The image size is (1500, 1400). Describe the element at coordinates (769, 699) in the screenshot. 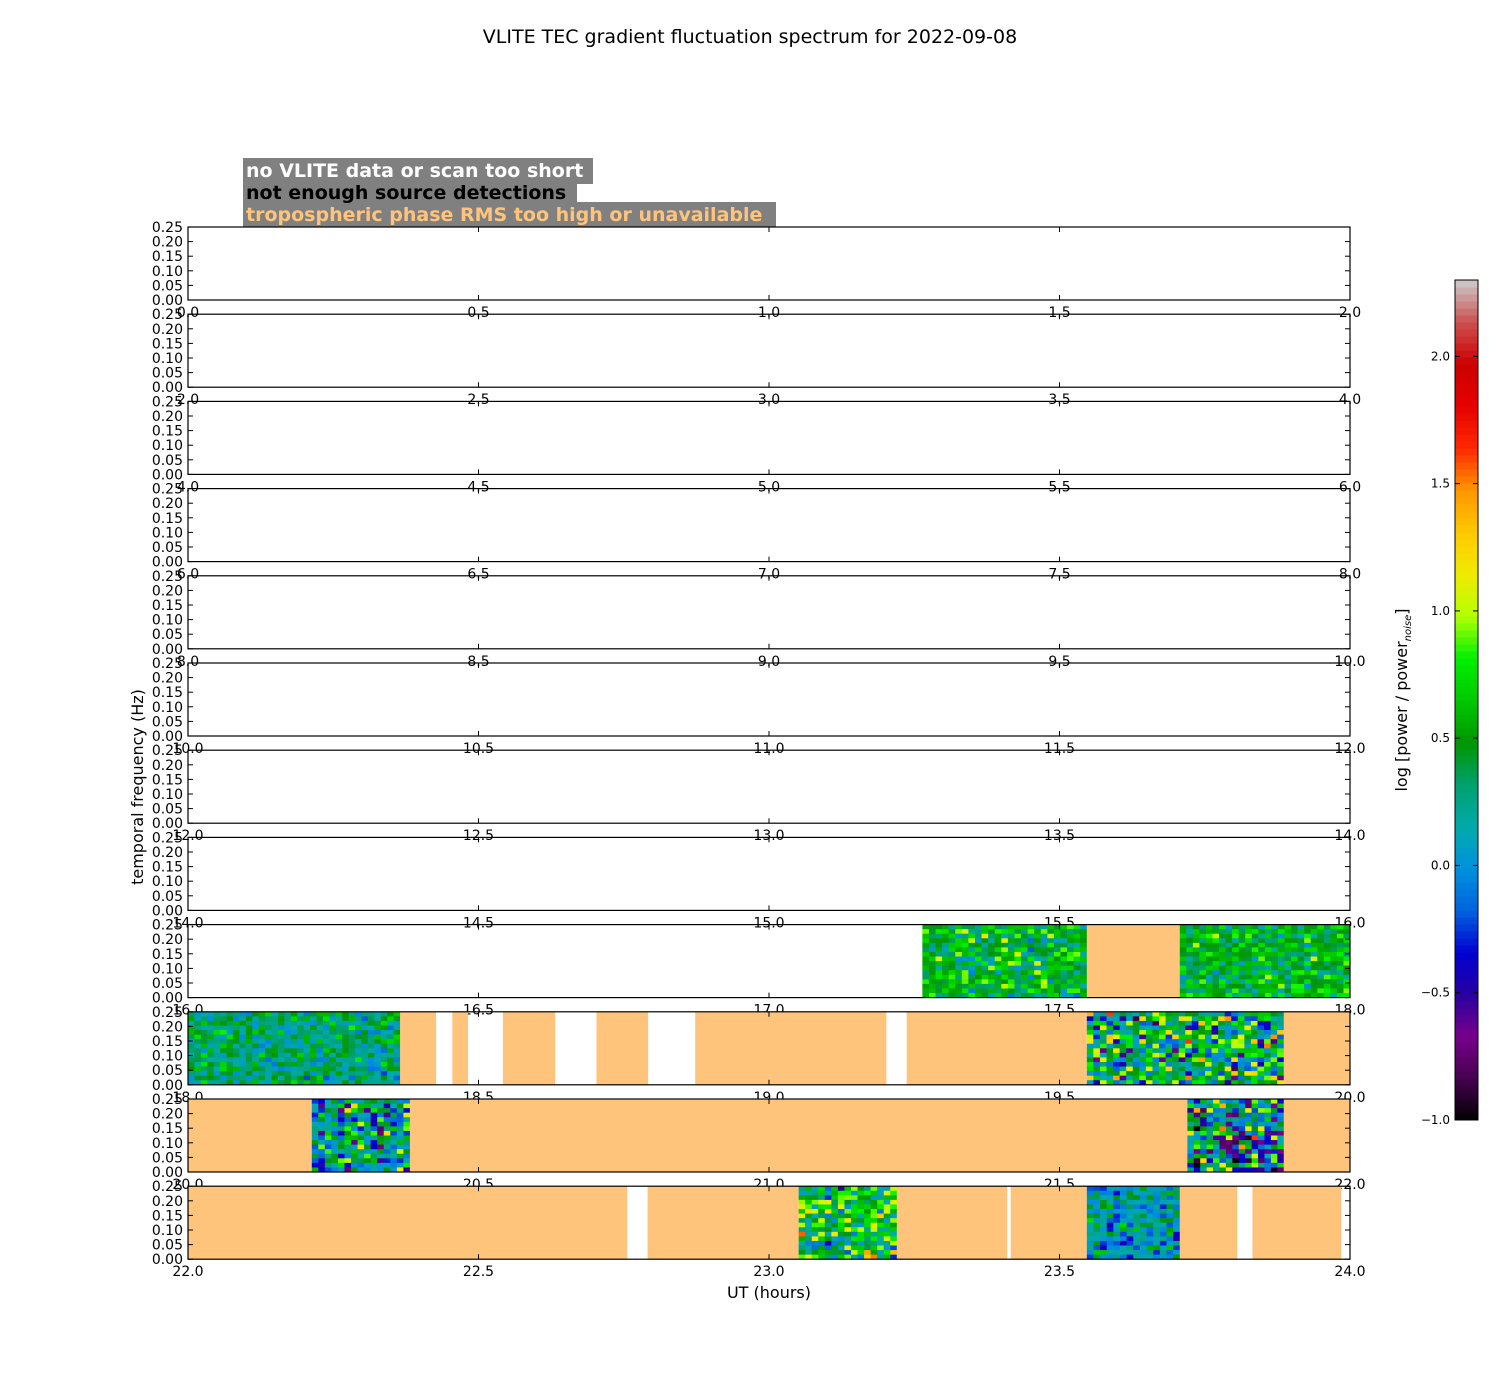

I see `panel-frame` at that location.